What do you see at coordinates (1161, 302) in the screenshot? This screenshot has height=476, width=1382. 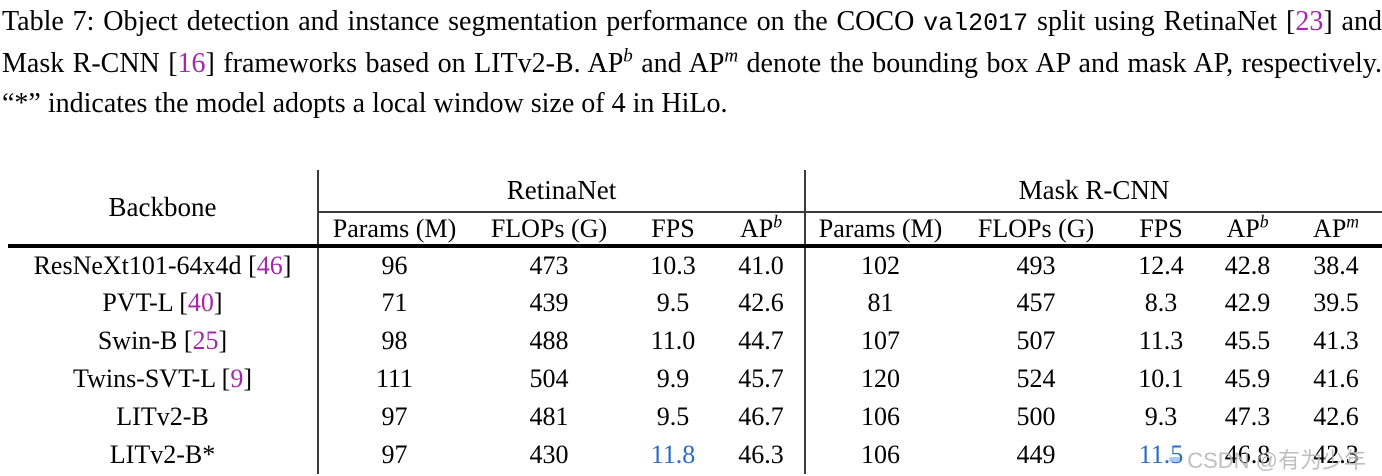 I see `metric-cell: 8.3` at bounding box center [1161, 302].